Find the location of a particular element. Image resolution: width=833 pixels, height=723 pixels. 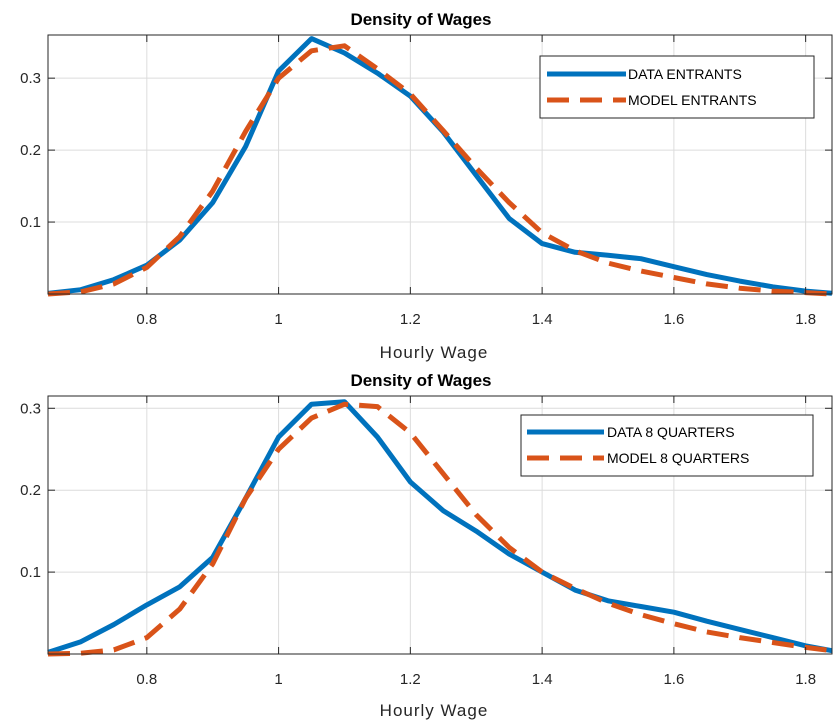

legend-label-model: MODEL 8 QUARTERS is located at coordinates (678, 458).